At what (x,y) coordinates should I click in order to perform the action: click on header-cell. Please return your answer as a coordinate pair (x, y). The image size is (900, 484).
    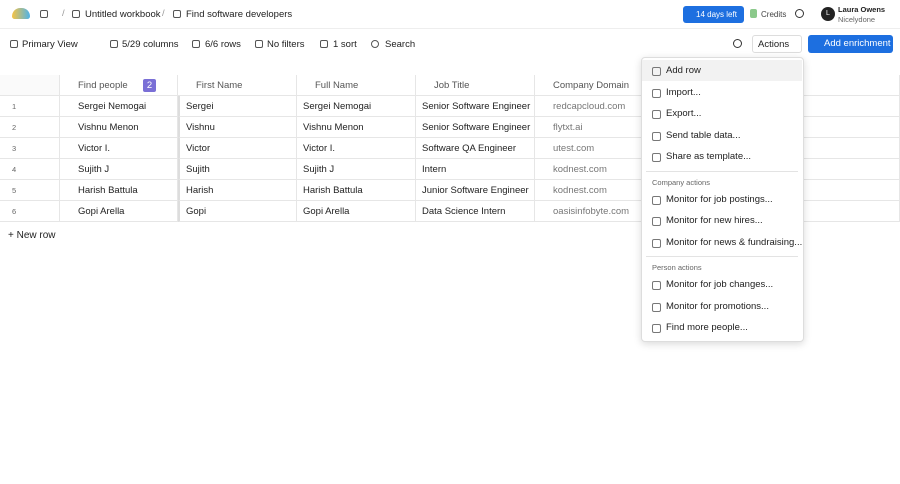
    Looking at the image, I should click on (30, 85).